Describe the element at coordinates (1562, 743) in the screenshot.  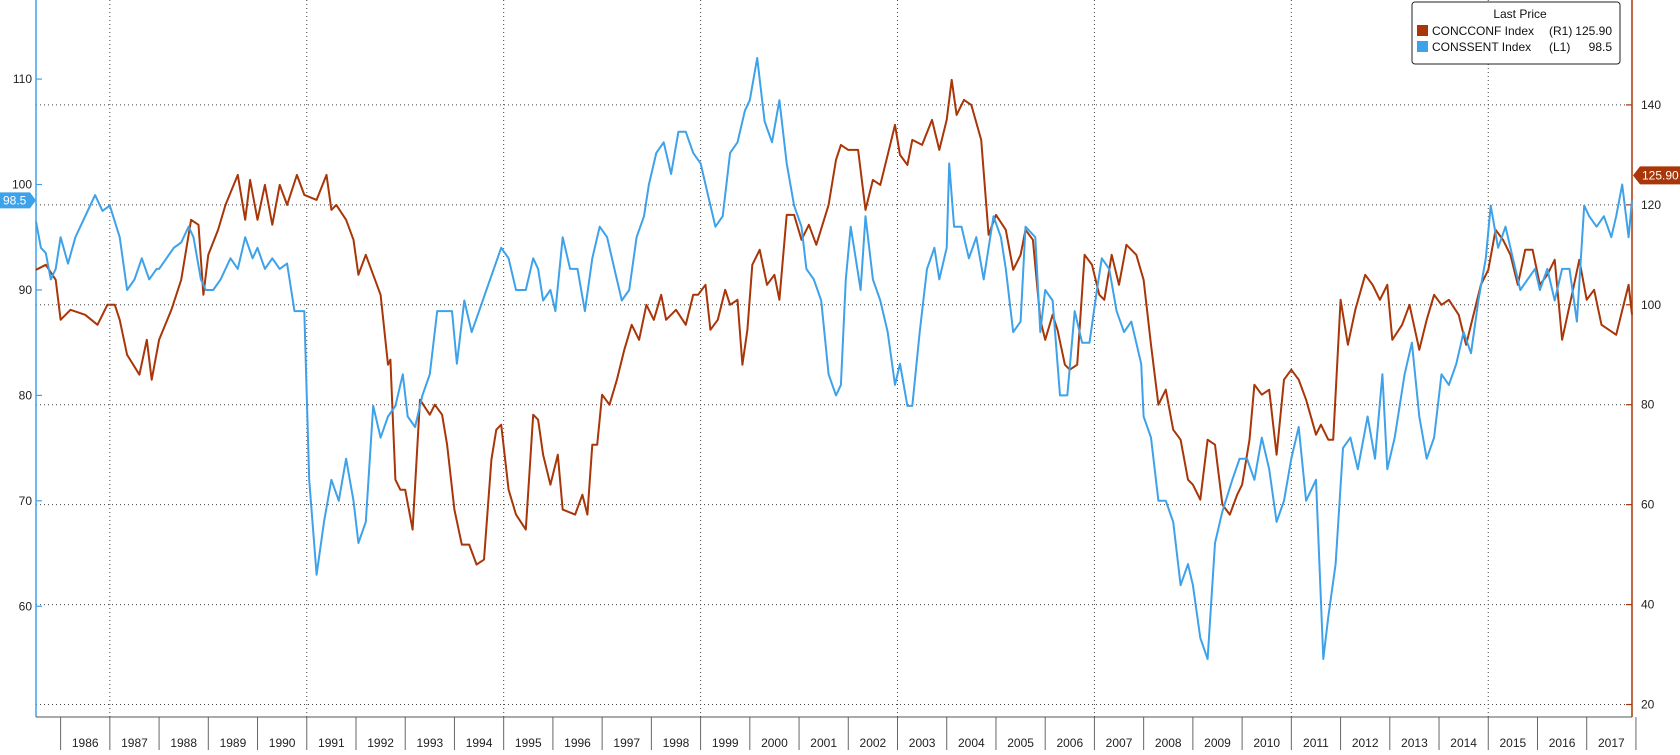
I see `x-tick-label: 2016` at that location.